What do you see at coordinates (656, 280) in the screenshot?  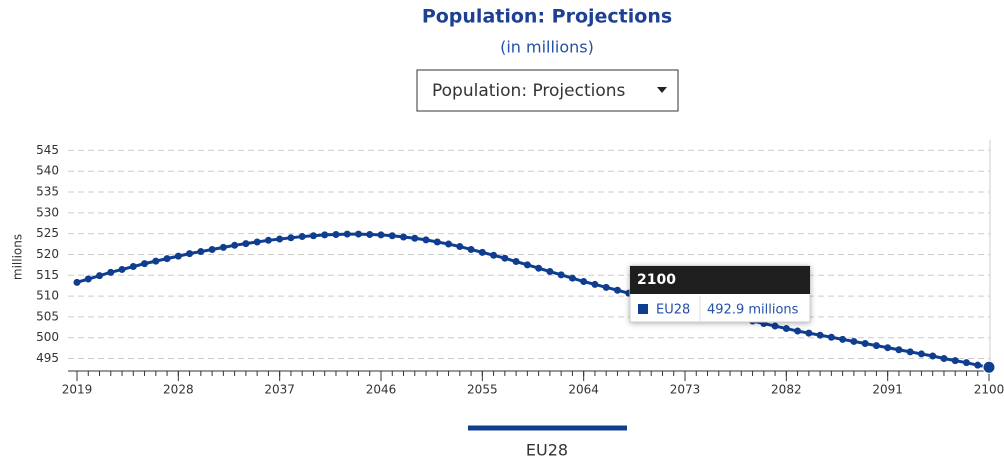 I see `tooltip-title: 2100` at bounding box center [656, 280].